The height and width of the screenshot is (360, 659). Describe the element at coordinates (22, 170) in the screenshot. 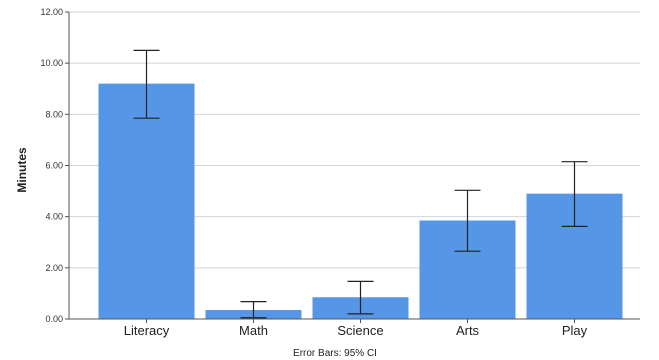

I see `y-axis-title: Minutes` at that location.